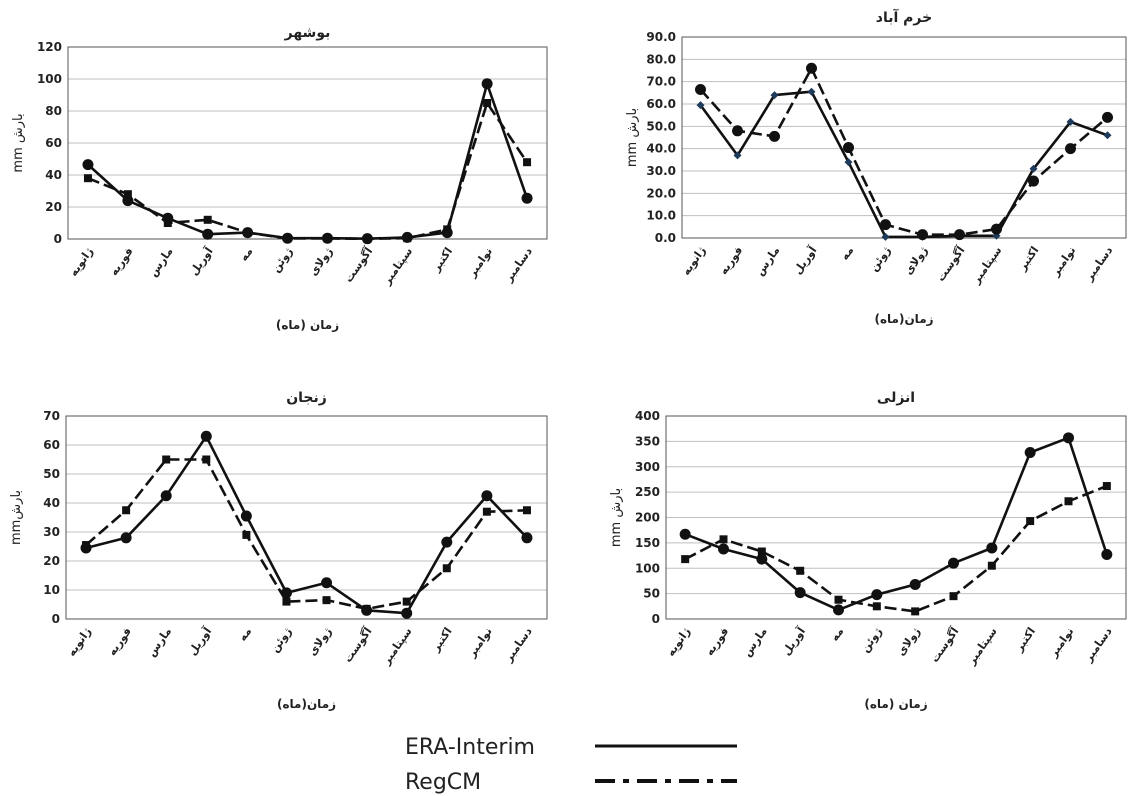 This screenshot has height=796, width=1135. Describe the element at coordinates (647, 441) in the screenshot. I see `y-tick-label: 350` at that location.